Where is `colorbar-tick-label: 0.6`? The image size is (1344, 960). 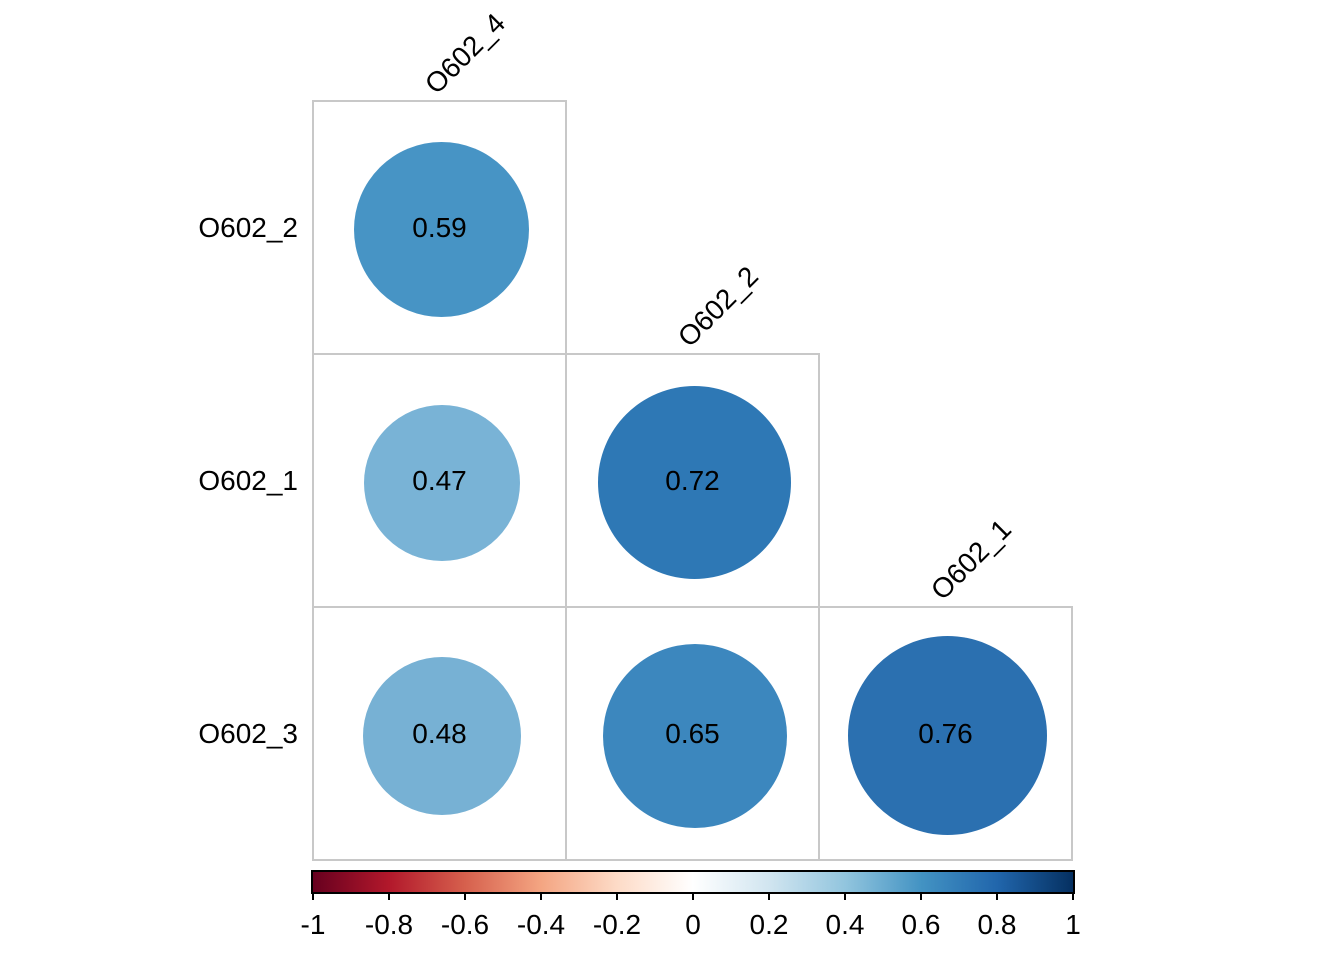 colorbar-tick-label: 0.6 is located at coordinates (921, 924).